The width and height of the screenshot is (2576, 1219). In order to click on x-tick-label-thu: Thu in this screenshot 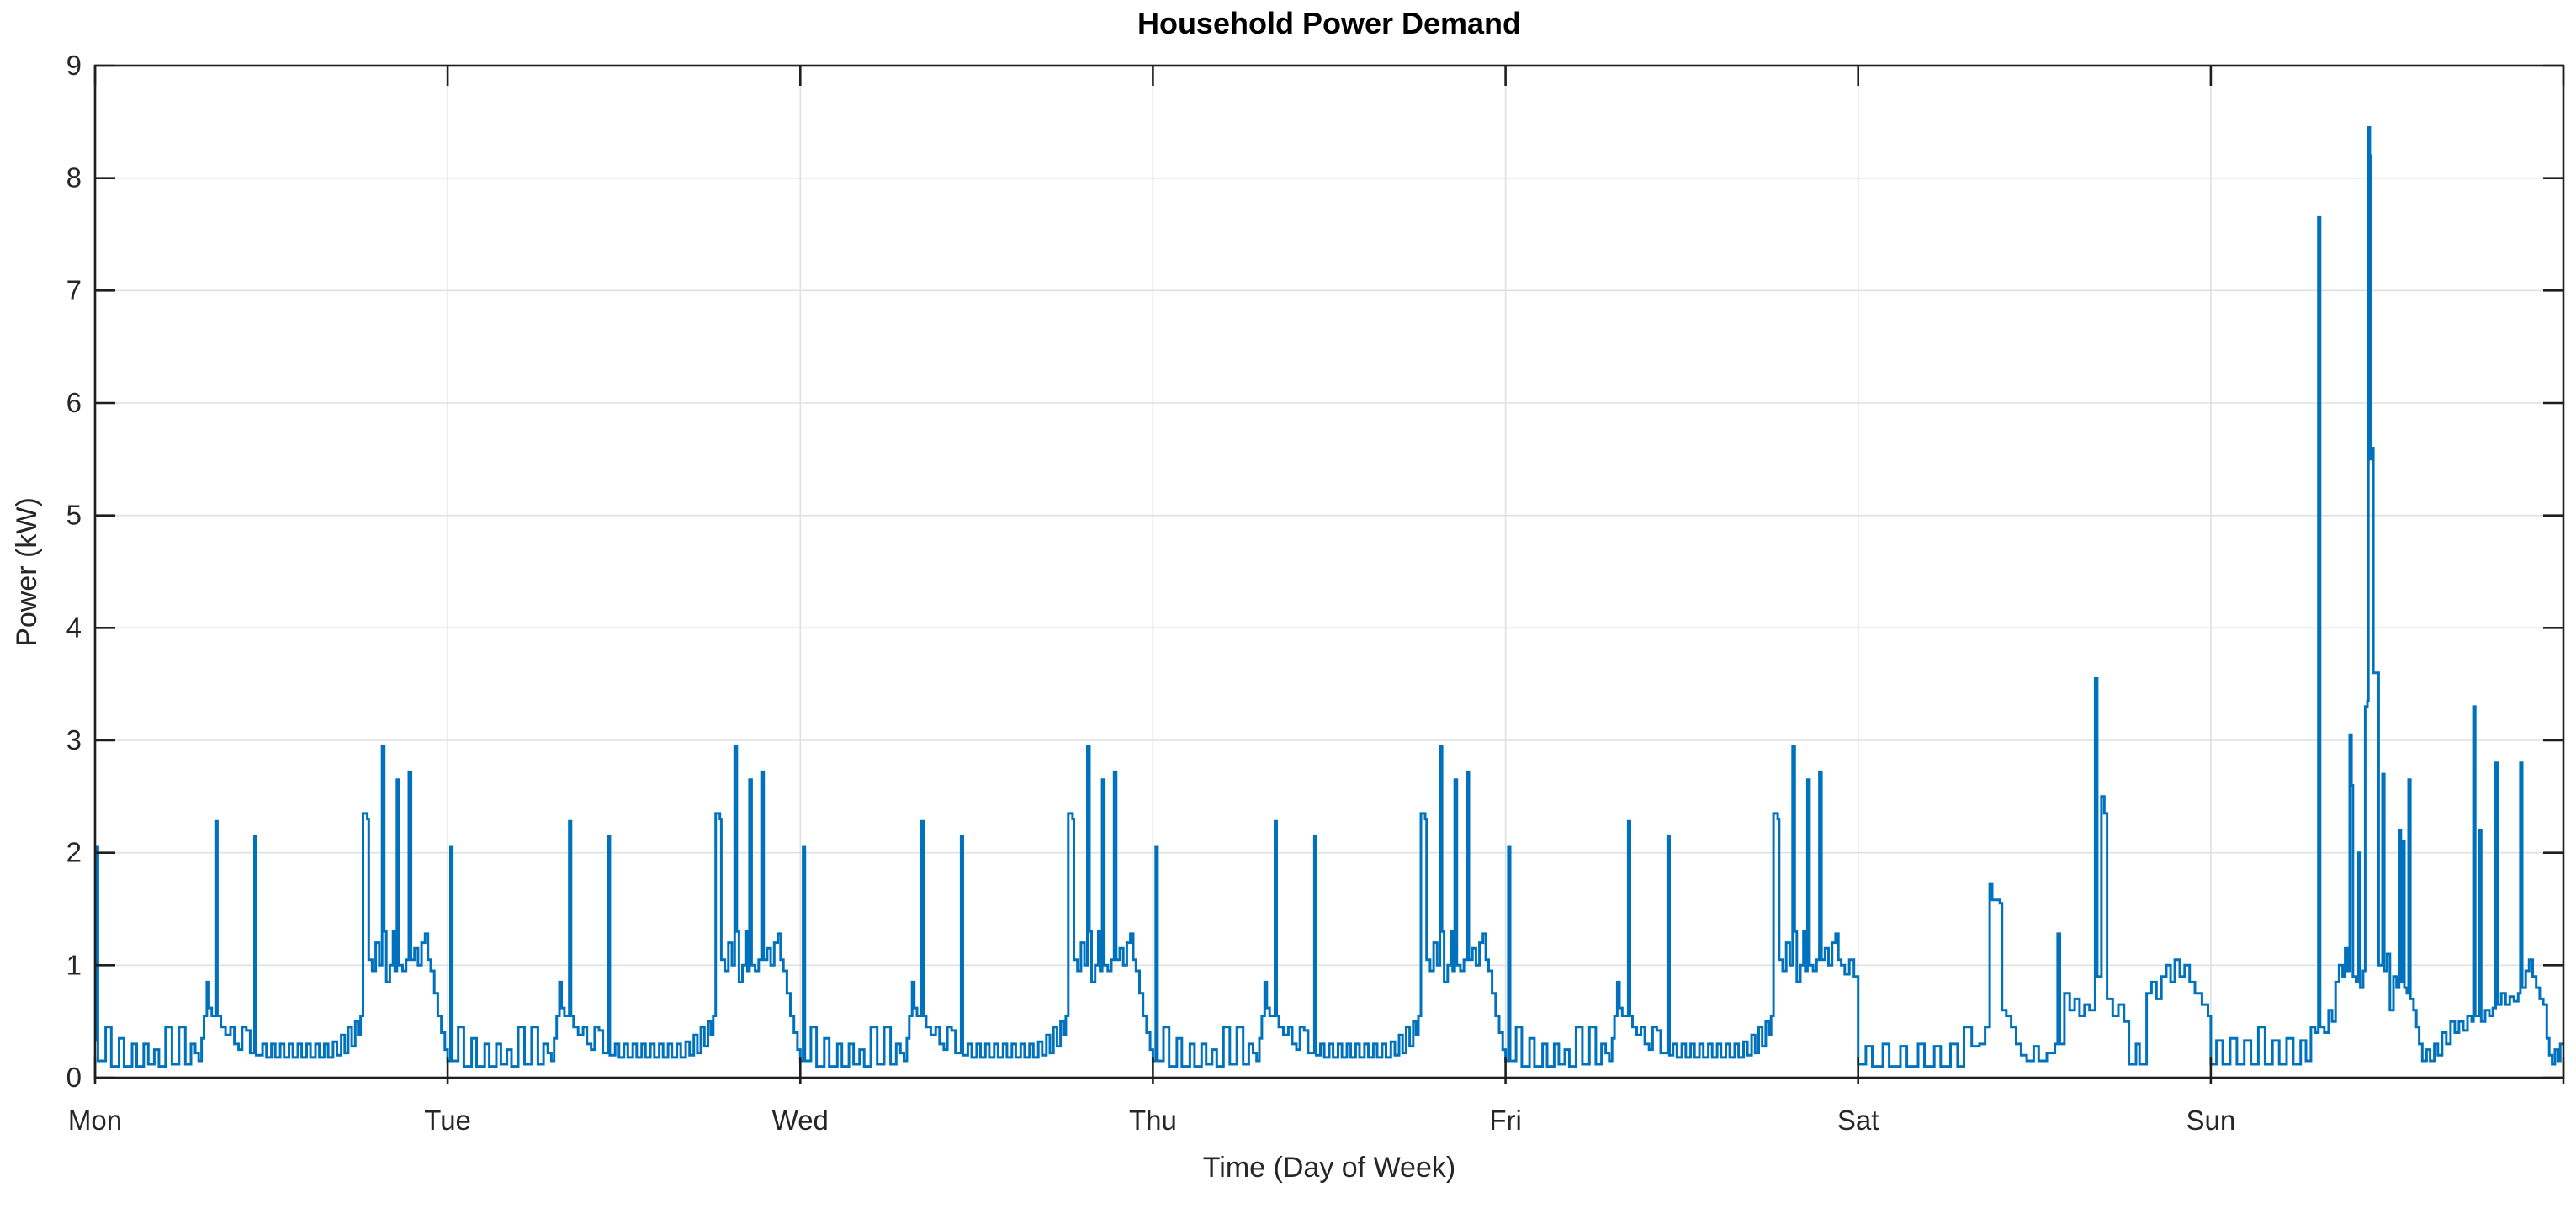, I will do `click(1153, 1120)`.